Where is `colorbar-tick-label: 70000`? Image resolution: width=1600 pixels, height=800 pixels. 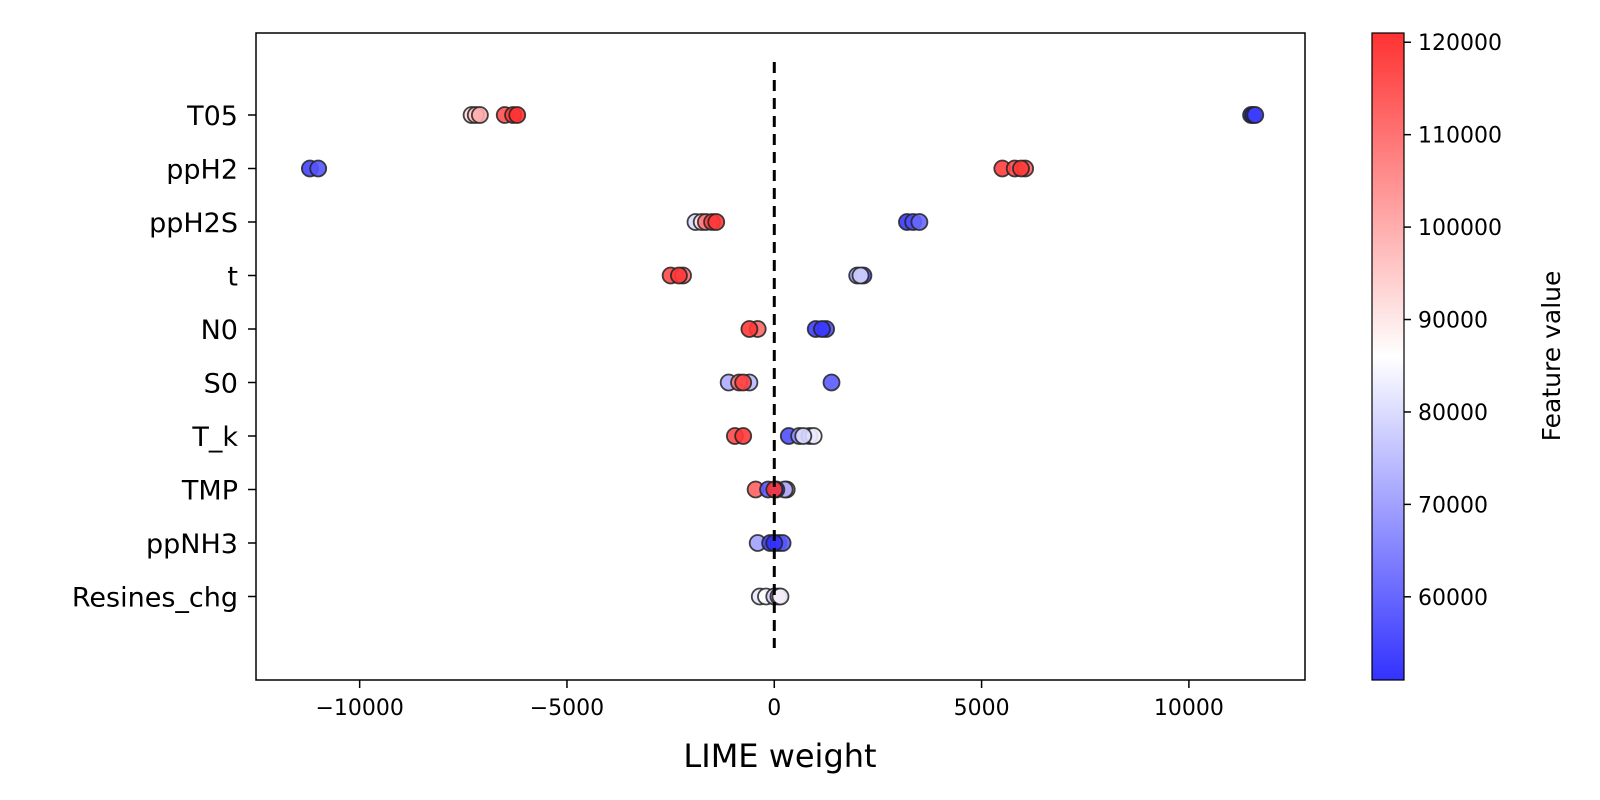 colorbar-tick-label: 70000 is located at coordinates (1453, 505).